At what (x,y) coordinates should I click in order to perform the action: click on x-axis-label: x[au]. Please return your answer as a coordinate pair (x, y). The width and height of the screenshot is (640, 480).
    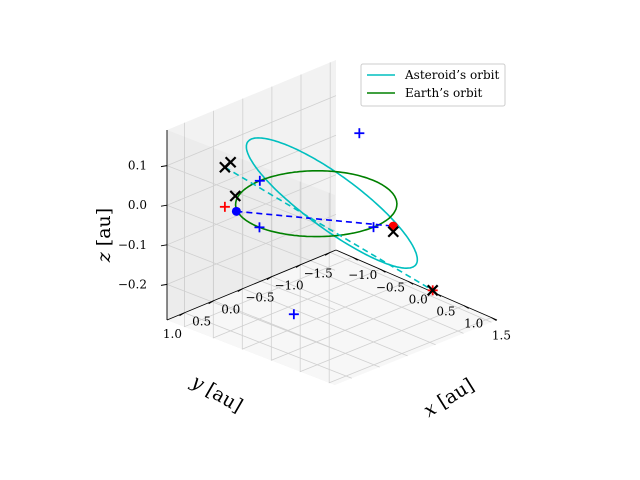
    Looking at the image, I should click on (449, 398).